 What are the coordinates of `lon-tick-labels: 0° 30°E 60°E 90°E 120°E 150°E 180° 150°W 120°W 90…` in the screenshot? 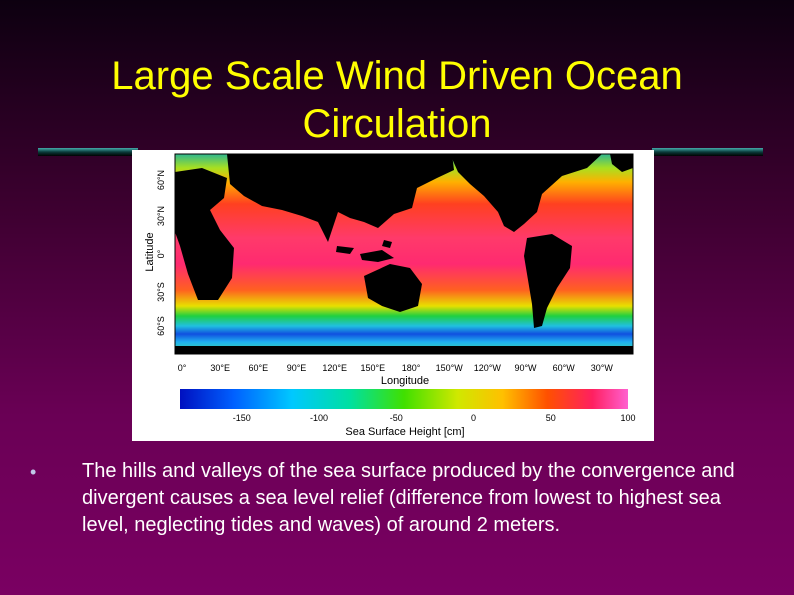 It's located at (396, 368).